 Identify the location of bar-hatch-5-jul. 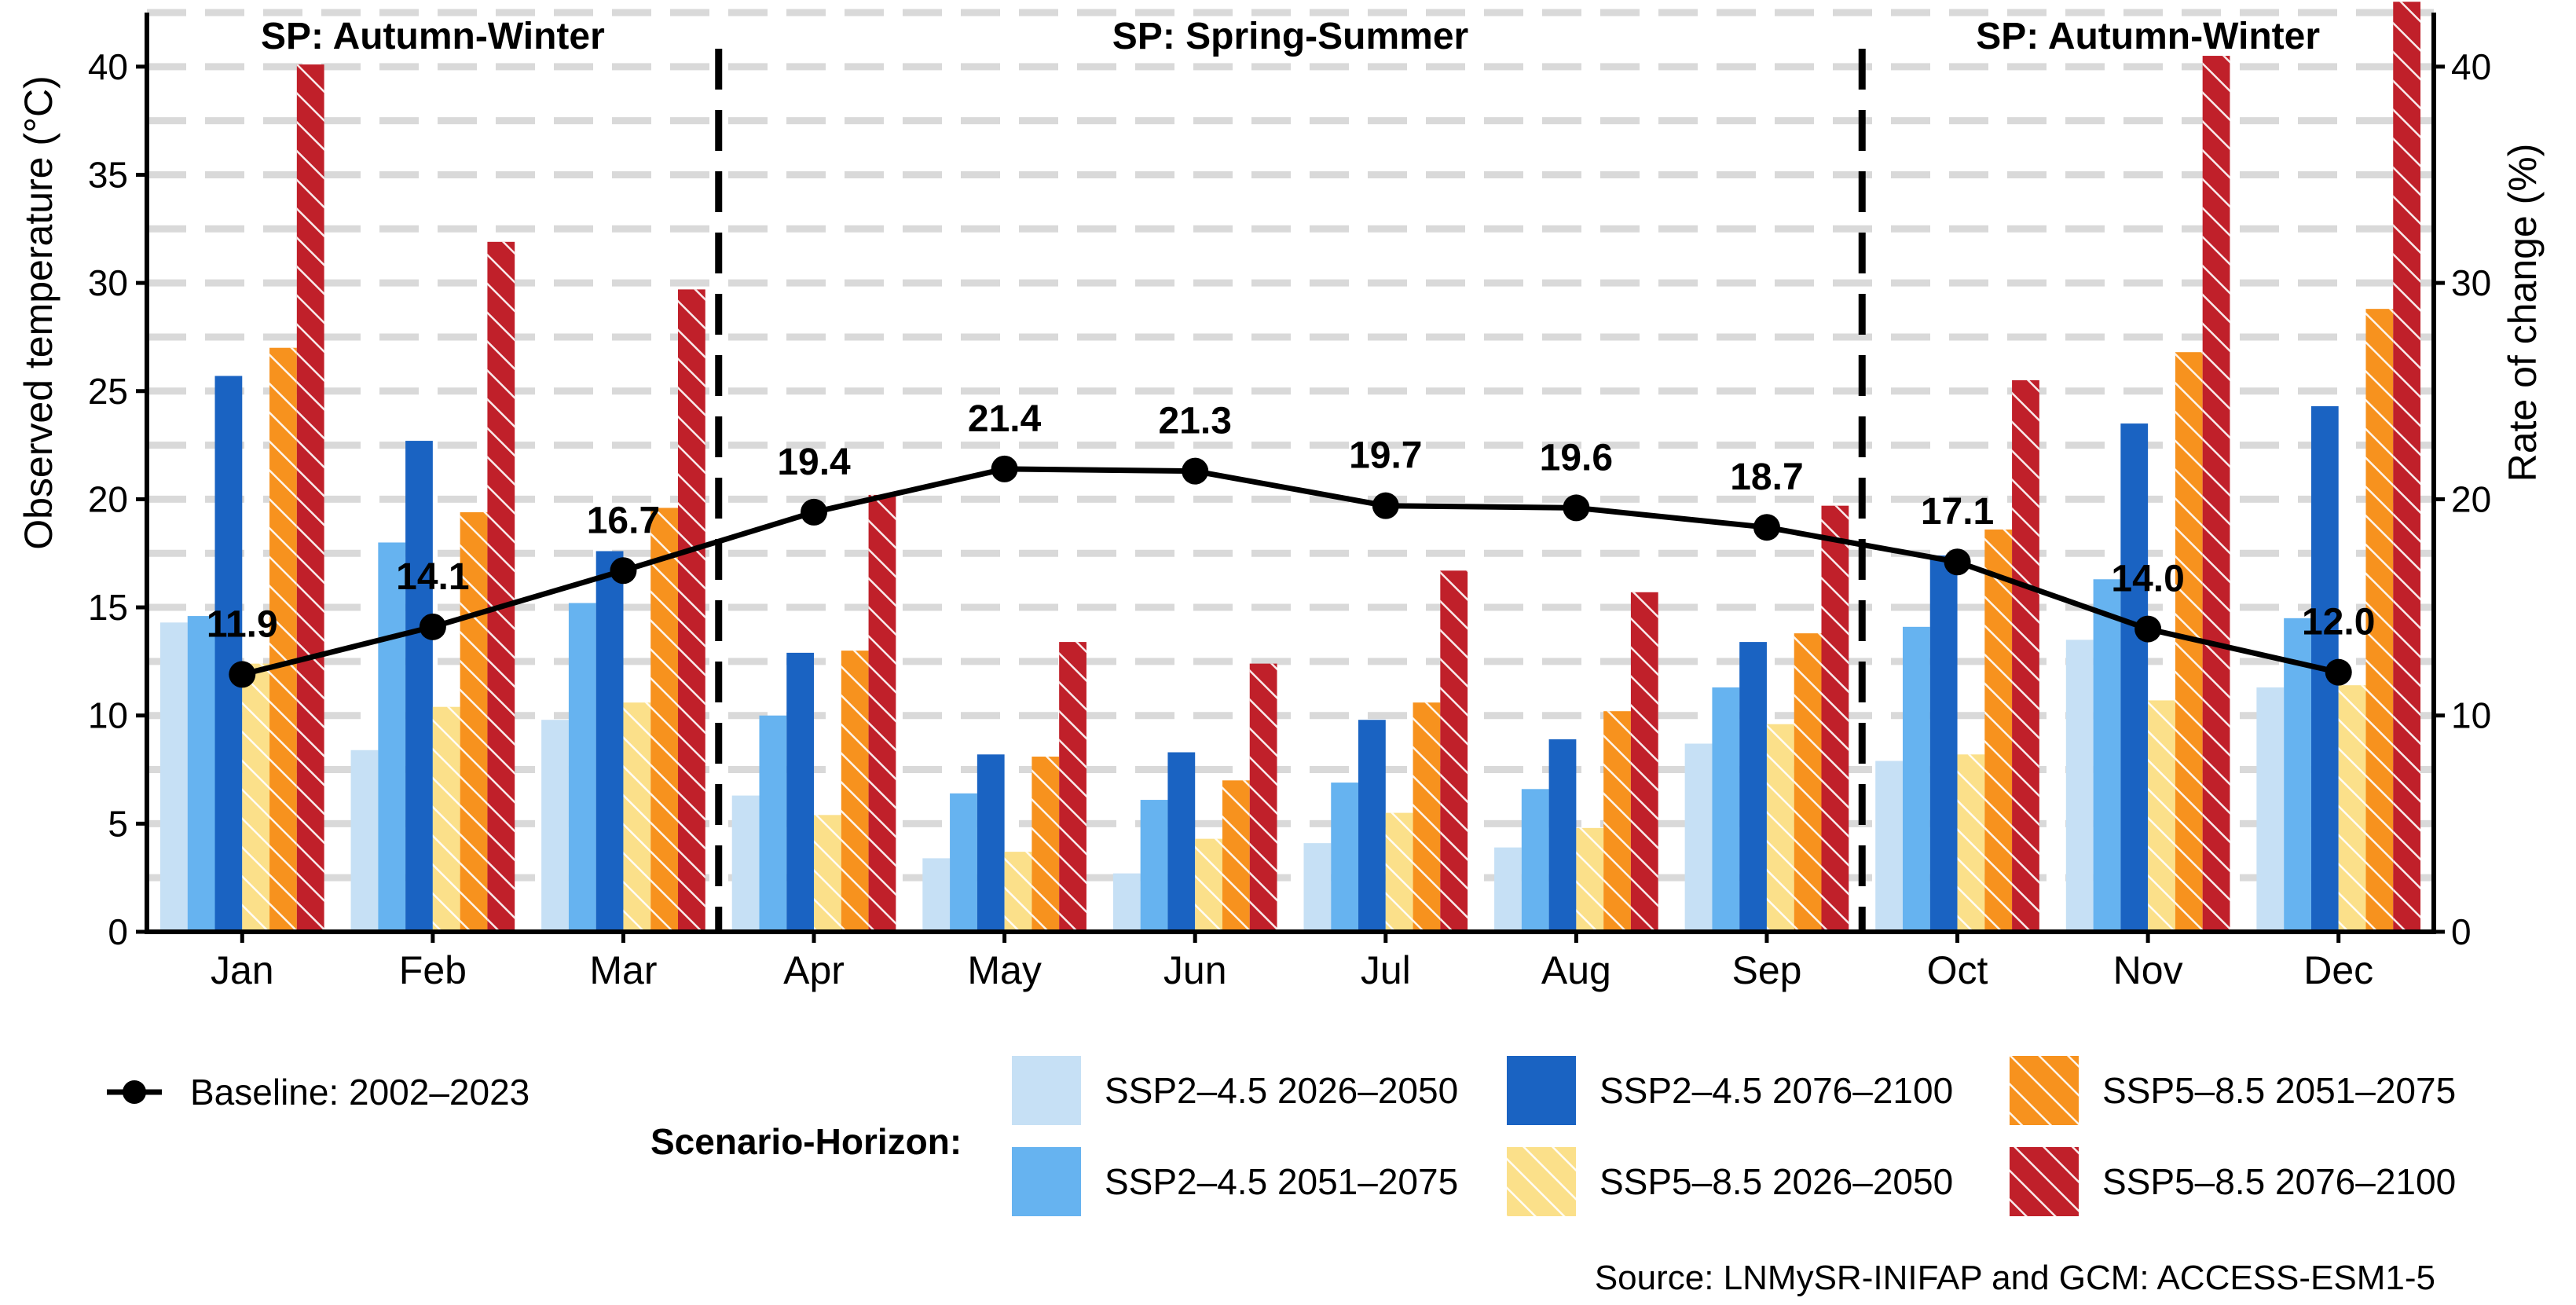
(1427, 817).